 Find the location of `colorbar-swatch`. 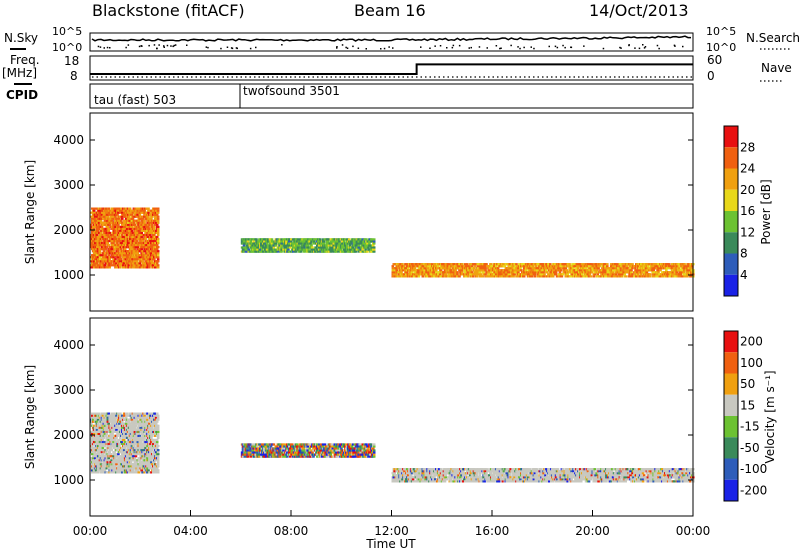

colorbar-swatch is located at coordinates (731, 137).